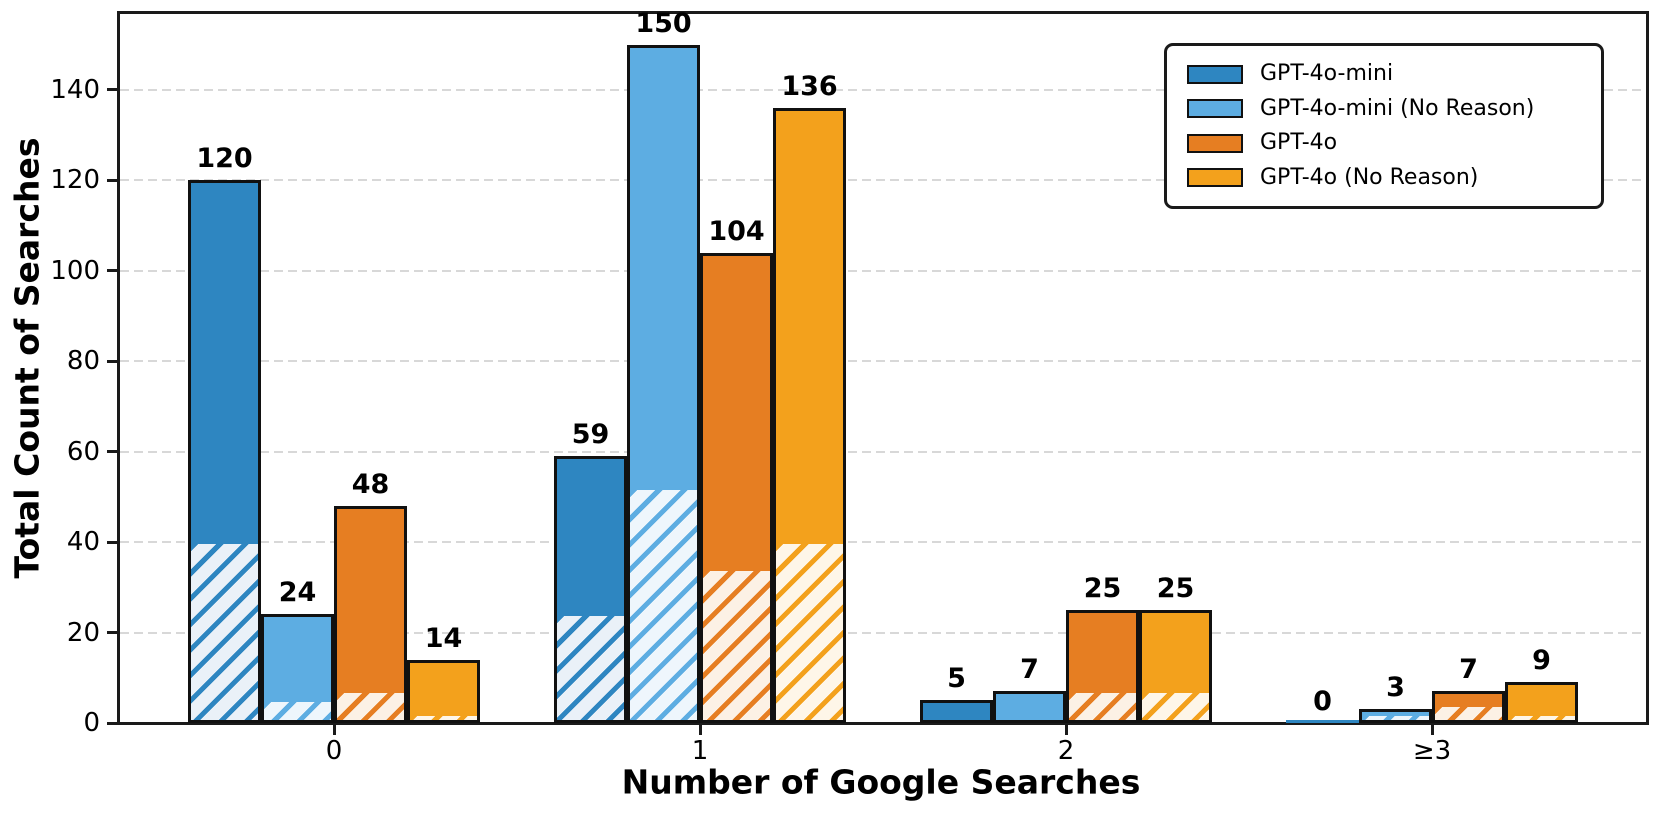 This screenshot has width=1661, height=816. What do you see at coordinates (1468, 670) in the screenshot?
I see `bar-s2-g3-value-label: 7` at bounding box center [1468, 670].